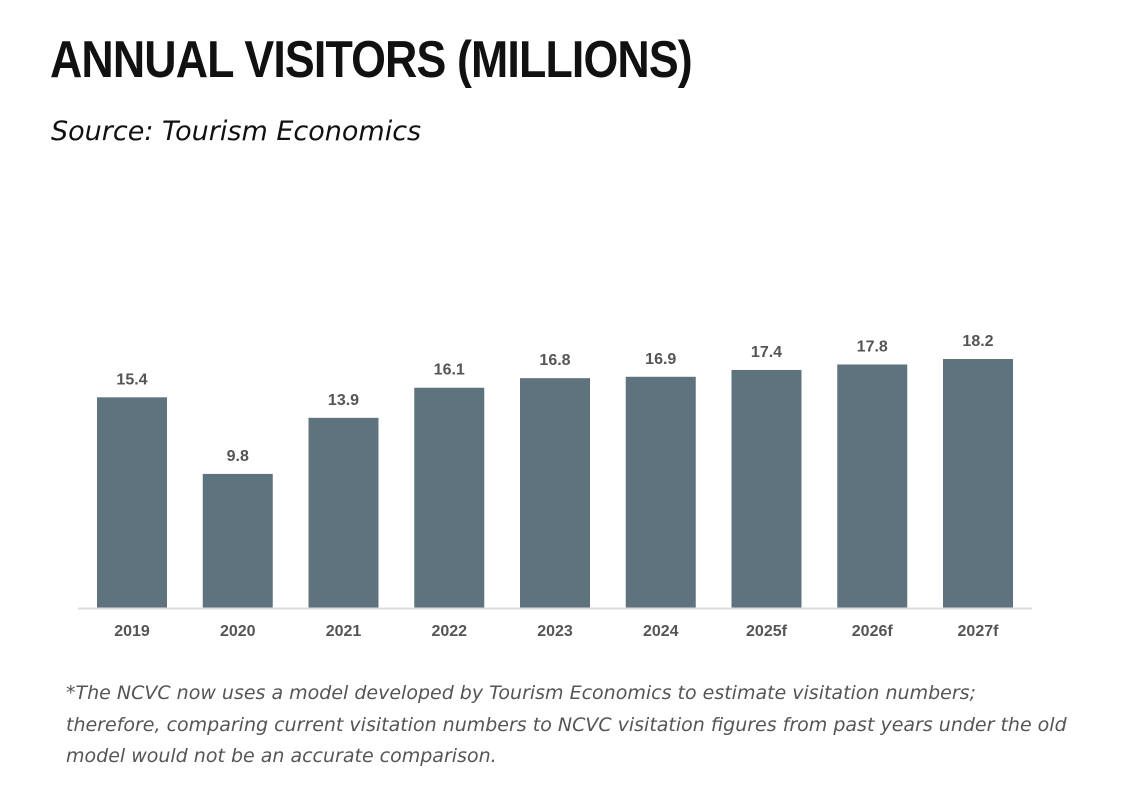  I want to click on bar-2026f, so click(872, 486).